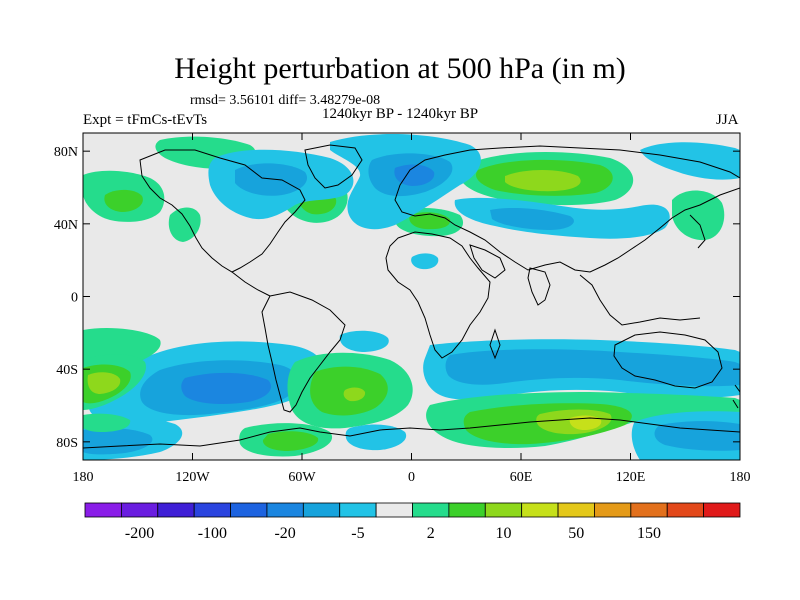  What do you see at coordinates (67, 443) in the screenshot?
I see `y-tick-label: 80S` at bounding box center [67, 443].